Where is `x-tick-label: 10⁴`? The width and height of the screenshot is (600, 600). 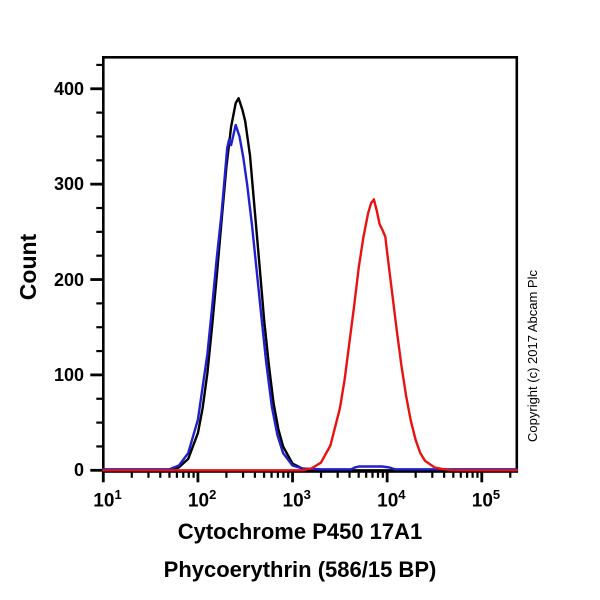
x-tick-label: 10⁴ is located at coordinates (391, 499).